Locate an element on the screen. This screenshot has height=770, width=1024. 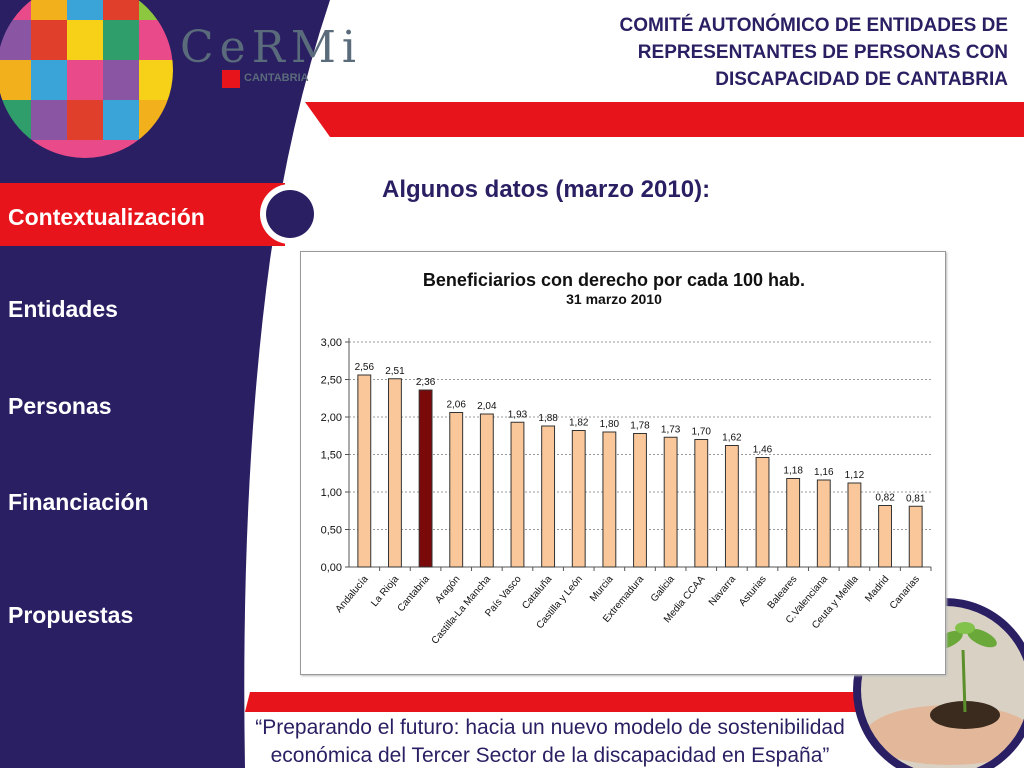
bar-pa-s-vasco is located at coordinates (517, 494).